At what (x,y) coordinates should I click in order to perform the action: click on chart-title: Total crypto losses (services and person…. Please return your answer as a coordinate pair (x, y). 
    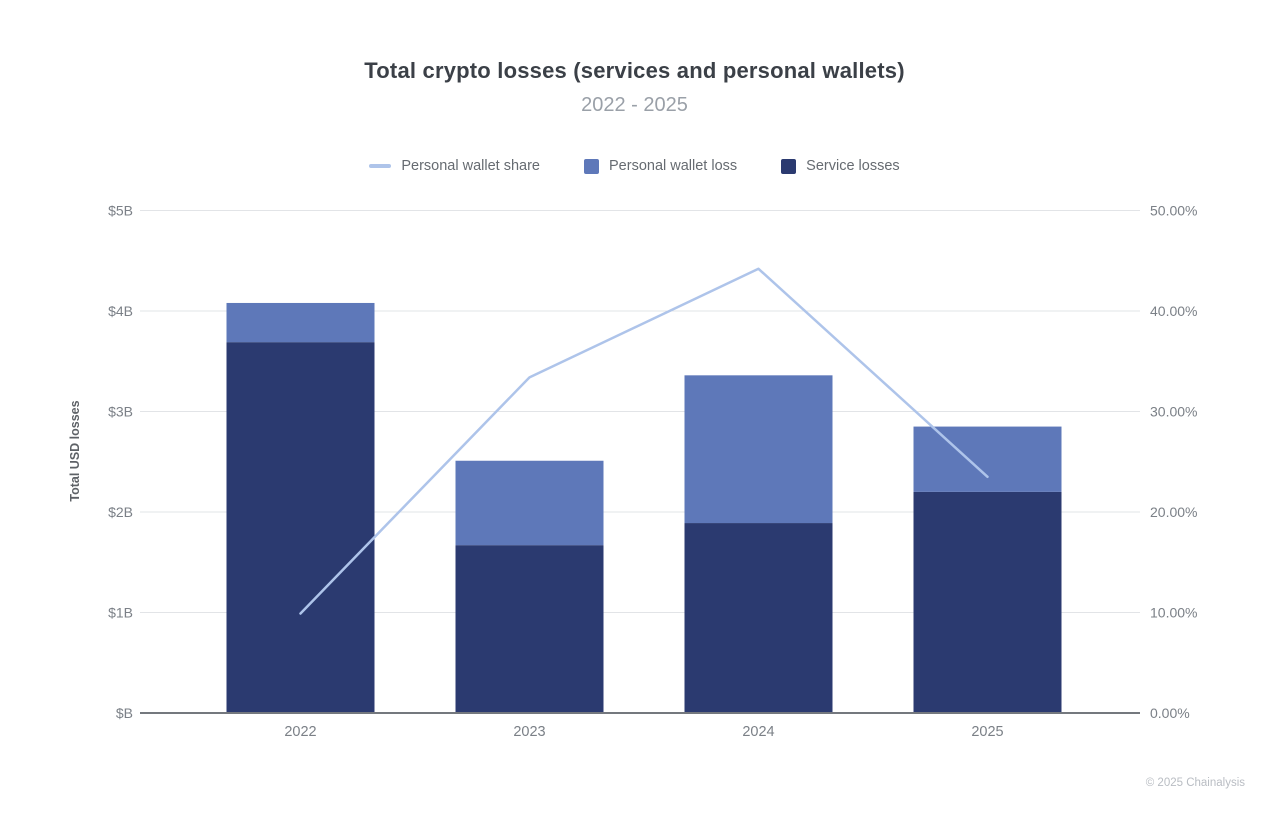
    Looking at the image, I should click on (634, 70).